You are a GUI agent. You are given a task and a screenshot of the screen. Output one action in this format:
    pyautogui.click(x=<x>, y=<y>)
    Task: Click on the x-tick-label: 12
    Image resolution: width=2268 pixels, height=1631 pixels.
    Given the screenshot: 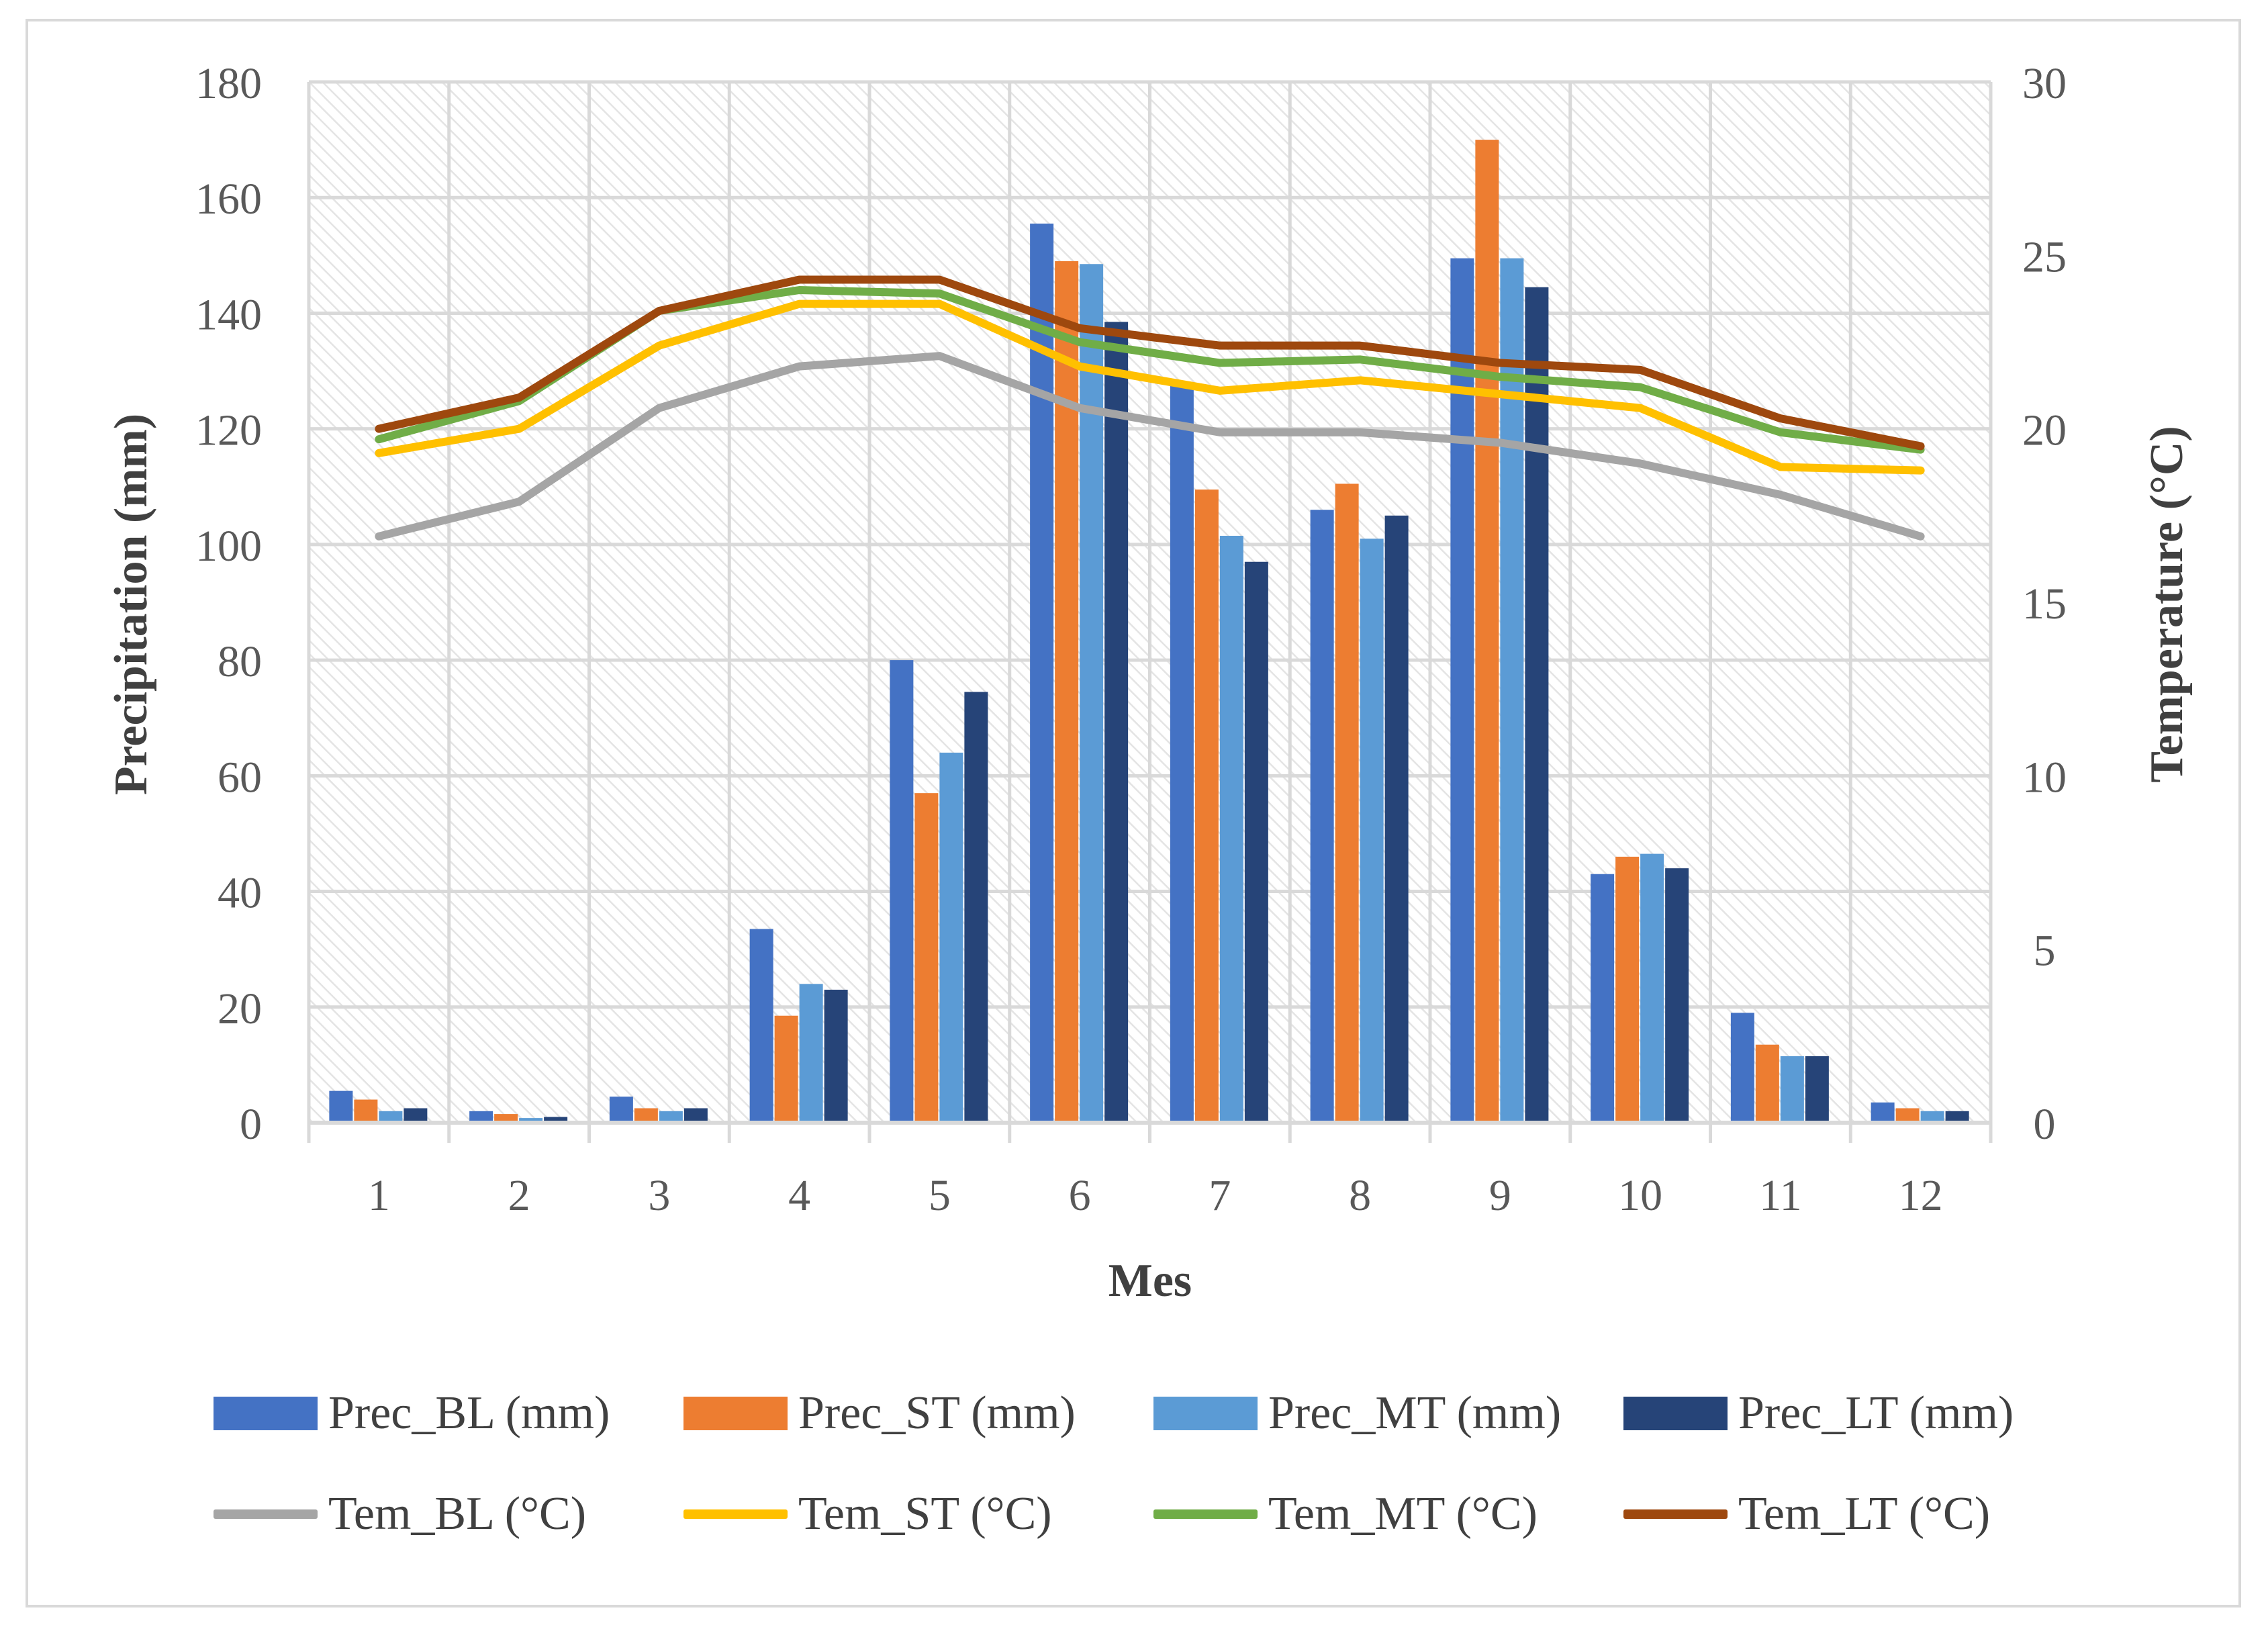 What is the action you would take?
    pyautogui.click(x=1921, y=1195)
    